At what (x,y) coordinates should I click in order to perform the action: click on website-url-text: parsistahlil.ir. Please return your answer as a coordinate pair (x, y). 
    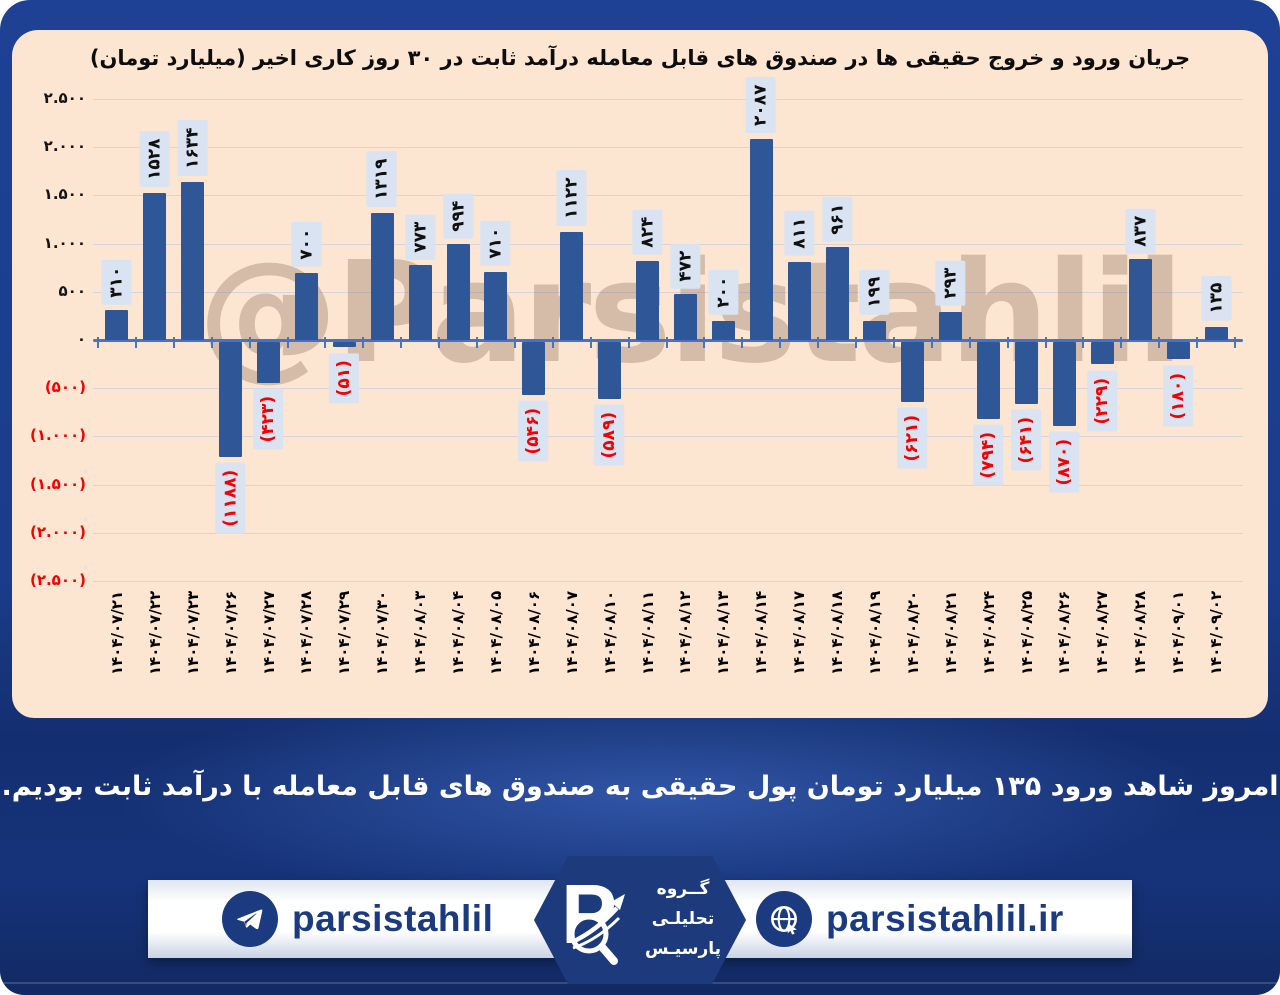
    Looking at the image, I should click on (945, 918).